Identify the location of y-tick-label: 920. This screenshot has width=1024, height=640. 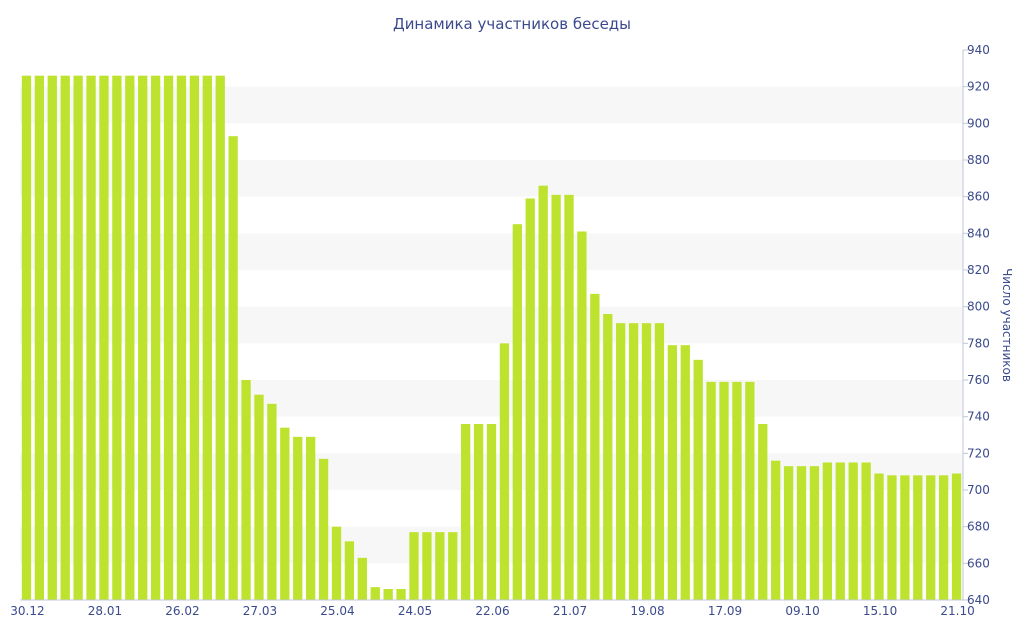
(978, 87).